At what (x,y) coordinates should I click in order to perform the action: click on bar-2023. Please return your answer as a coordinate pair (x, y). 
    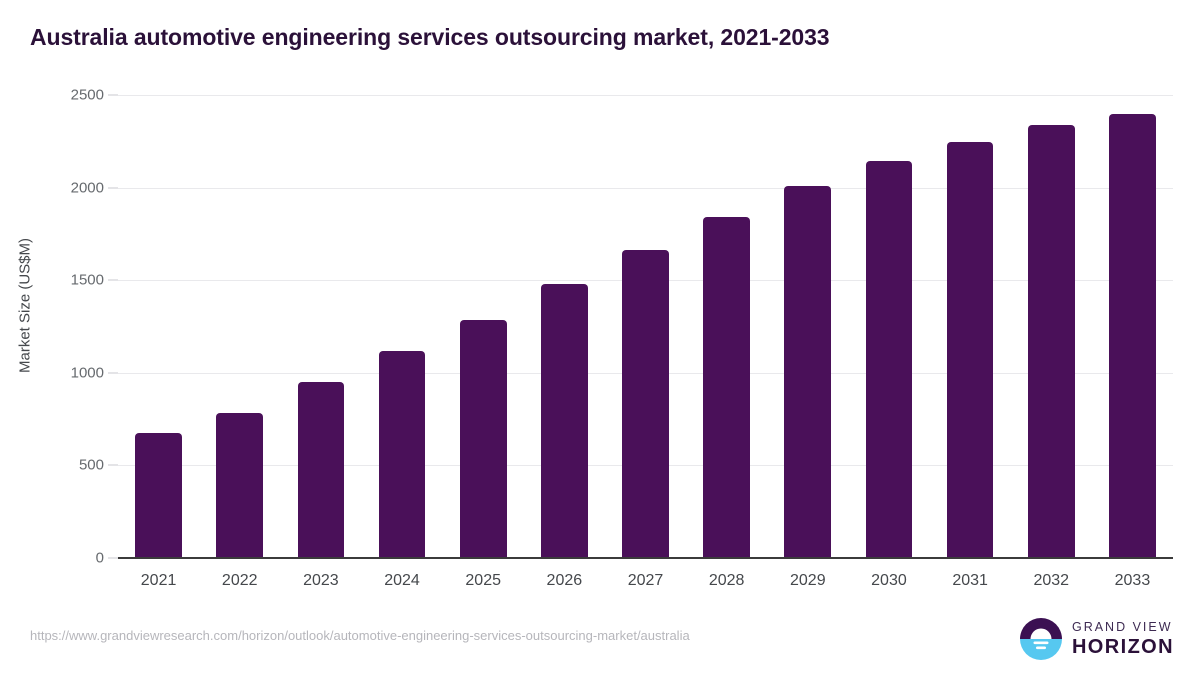
    Looking at the image, I should click on (321, 470).